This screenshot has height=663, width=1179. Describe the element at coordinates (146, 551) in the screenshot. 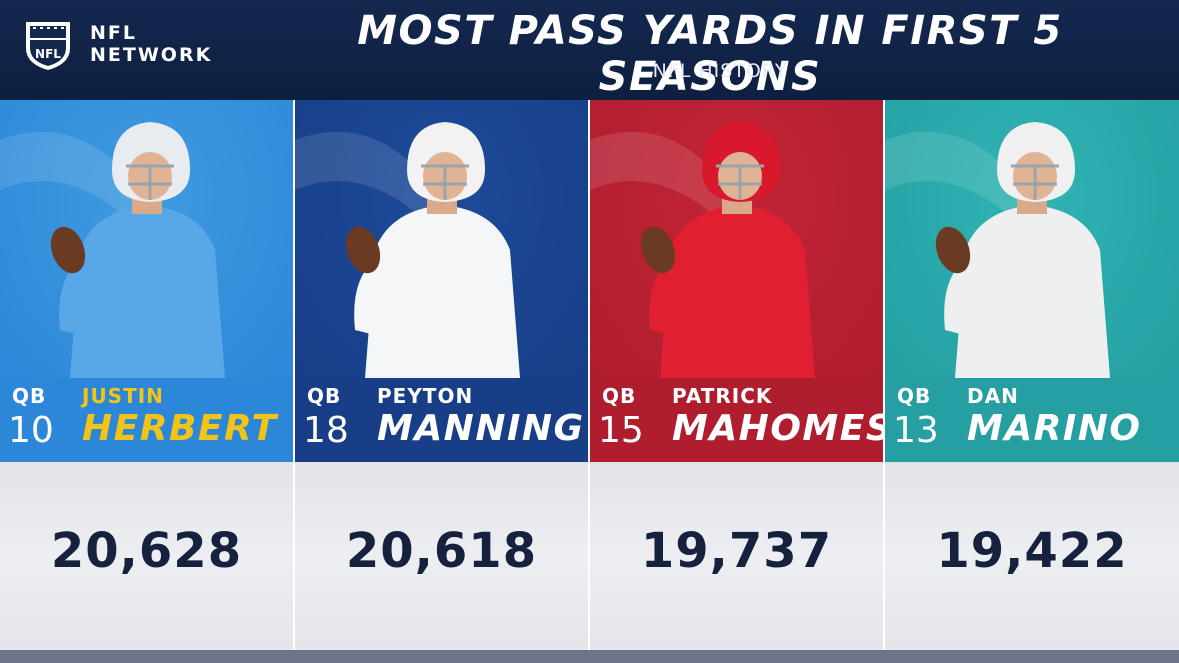

I see `pass-yards-value: 20,628` at that location.